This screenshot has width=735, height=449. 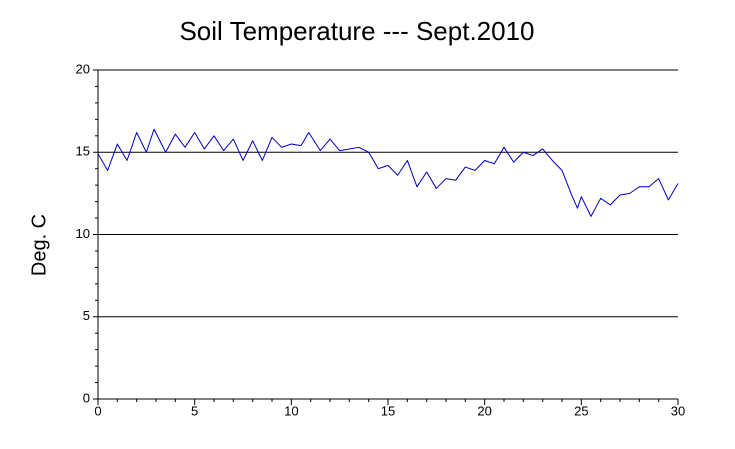 What do you see at coordinates (86, 315) in the screenshot?
I see `y-tick-label: 5` at bounding box center [86, 315].